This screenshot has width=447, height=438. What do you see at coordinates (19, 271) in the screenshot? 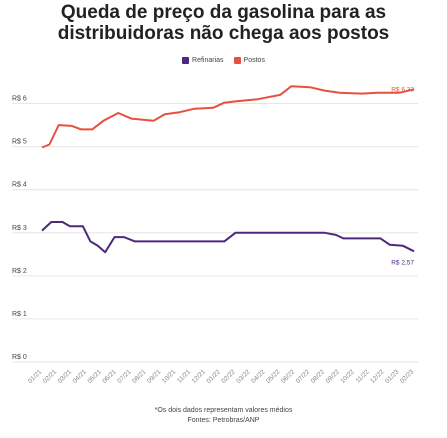
I see `y-tick-label: R$ 2` at bounding box center [19, 271].